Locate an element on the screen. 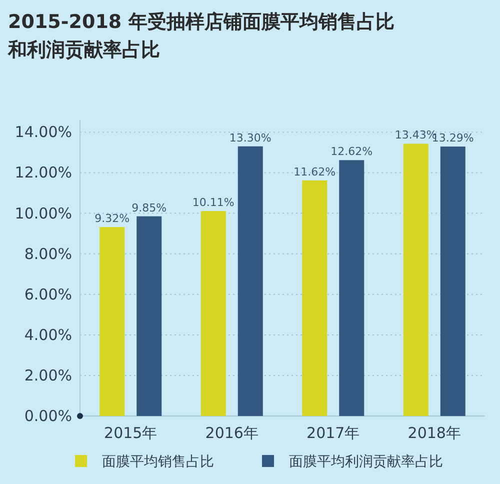  data-label: 9.32% is located at coordinates (112, 219).